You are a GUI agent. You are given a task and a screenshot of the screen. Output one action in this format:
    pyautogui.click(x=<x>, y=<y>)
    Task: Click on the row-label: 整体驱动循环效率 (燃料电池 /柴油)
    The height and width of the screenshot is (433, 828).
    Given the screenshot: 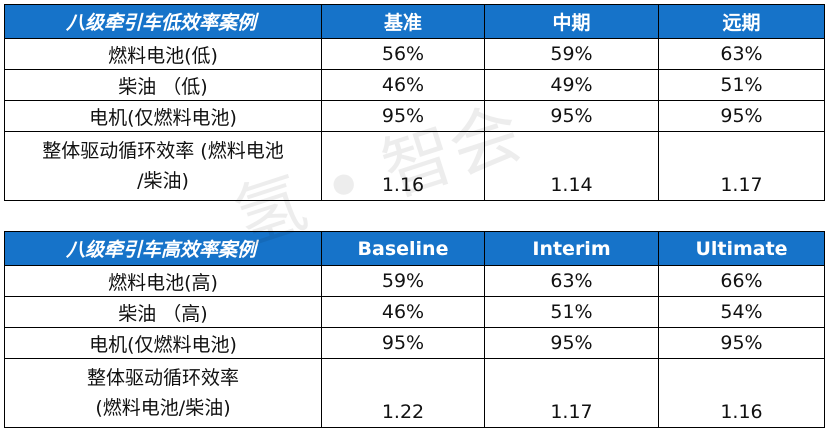 What is the action you would take?
    pyautogui.click(x=163, y=166)
    